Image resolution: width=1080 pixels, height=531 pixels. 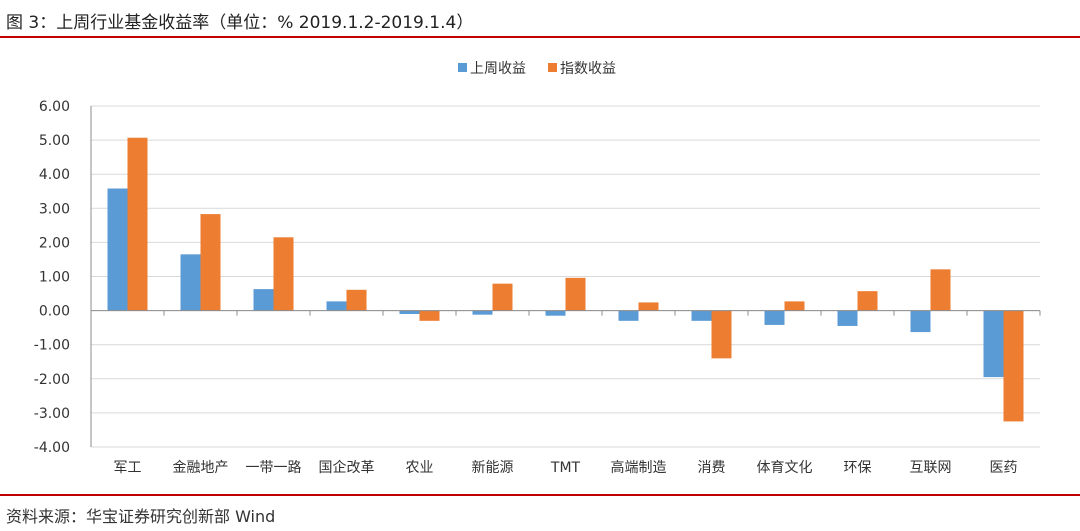 What do you see at coordinates (540, 37) in the screenshot?
I see `title-rule` at bounding box center [540, 37].